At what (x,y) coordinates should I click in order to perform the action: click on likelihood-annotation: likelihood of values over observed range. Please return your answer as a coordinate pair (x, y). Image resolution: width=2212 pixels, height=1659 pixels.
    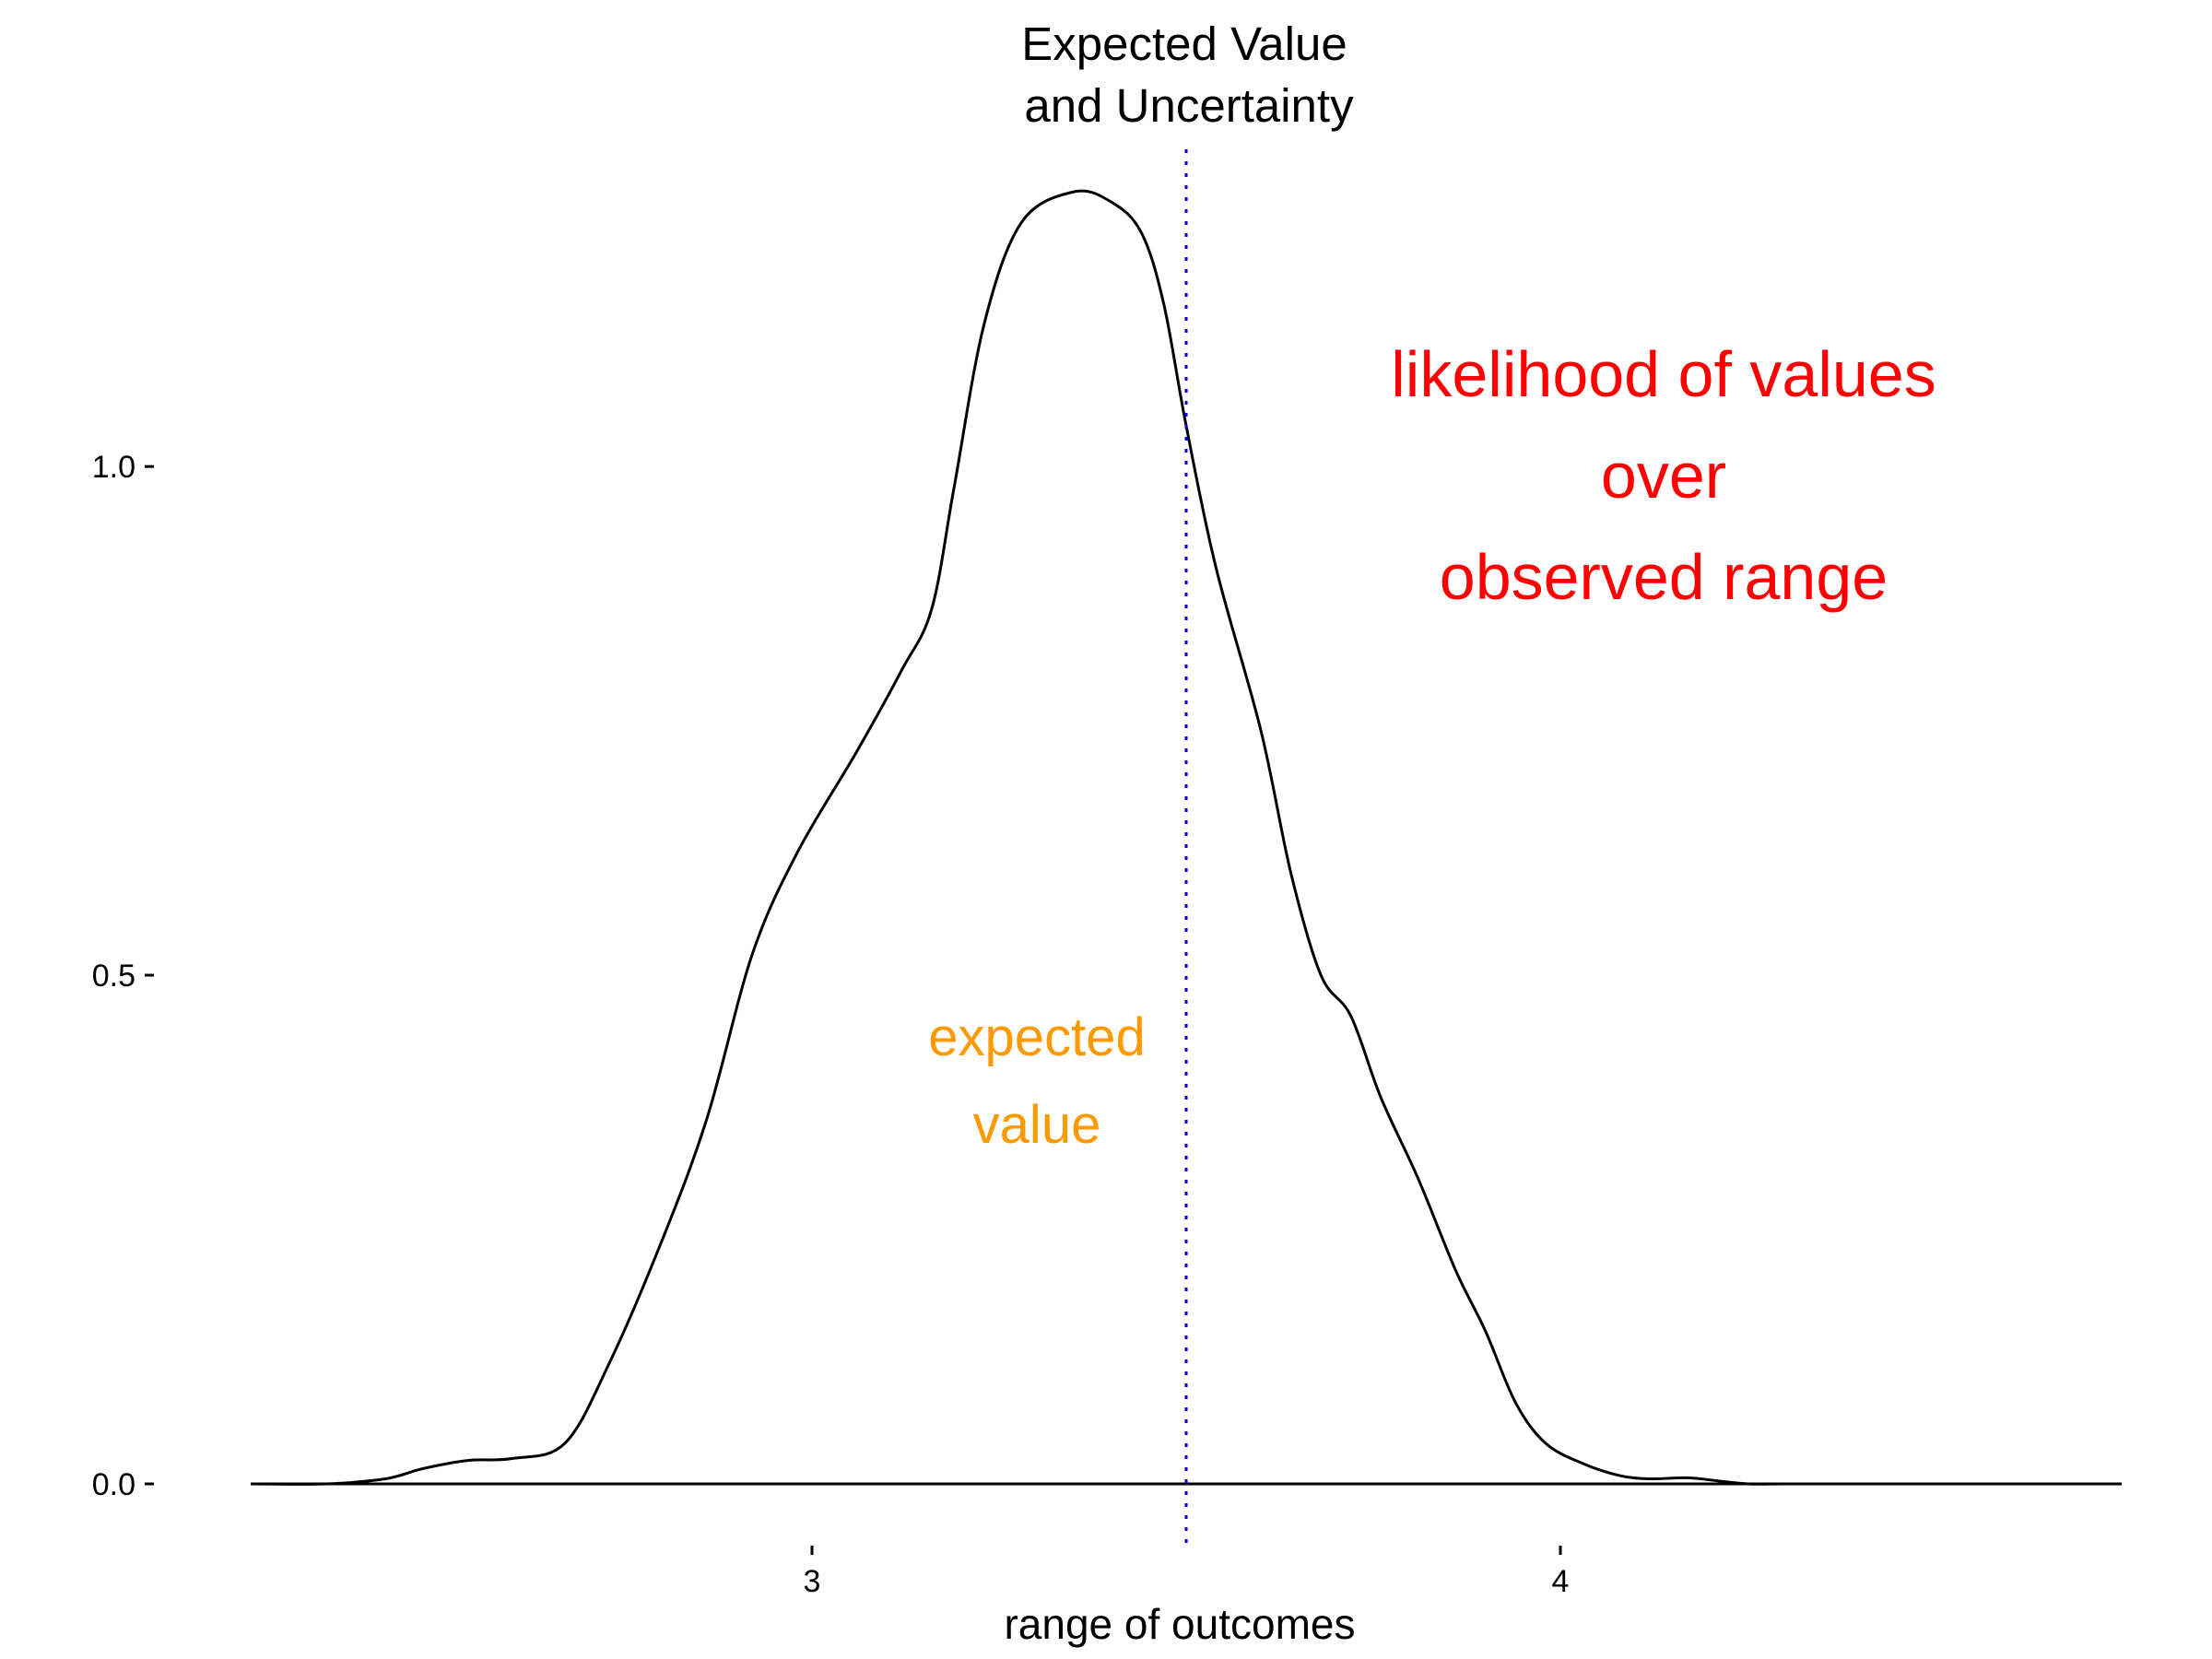
    Looking at the image, I should click on (1663, 475).